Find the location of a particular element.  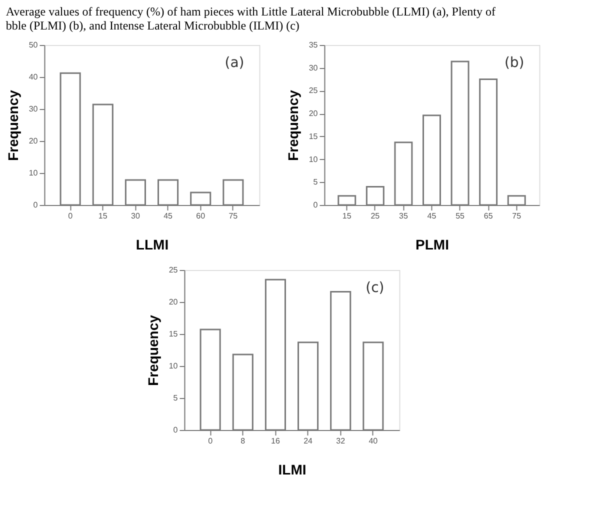

x-tick-label: 55 is located at coordinates (461, 216).